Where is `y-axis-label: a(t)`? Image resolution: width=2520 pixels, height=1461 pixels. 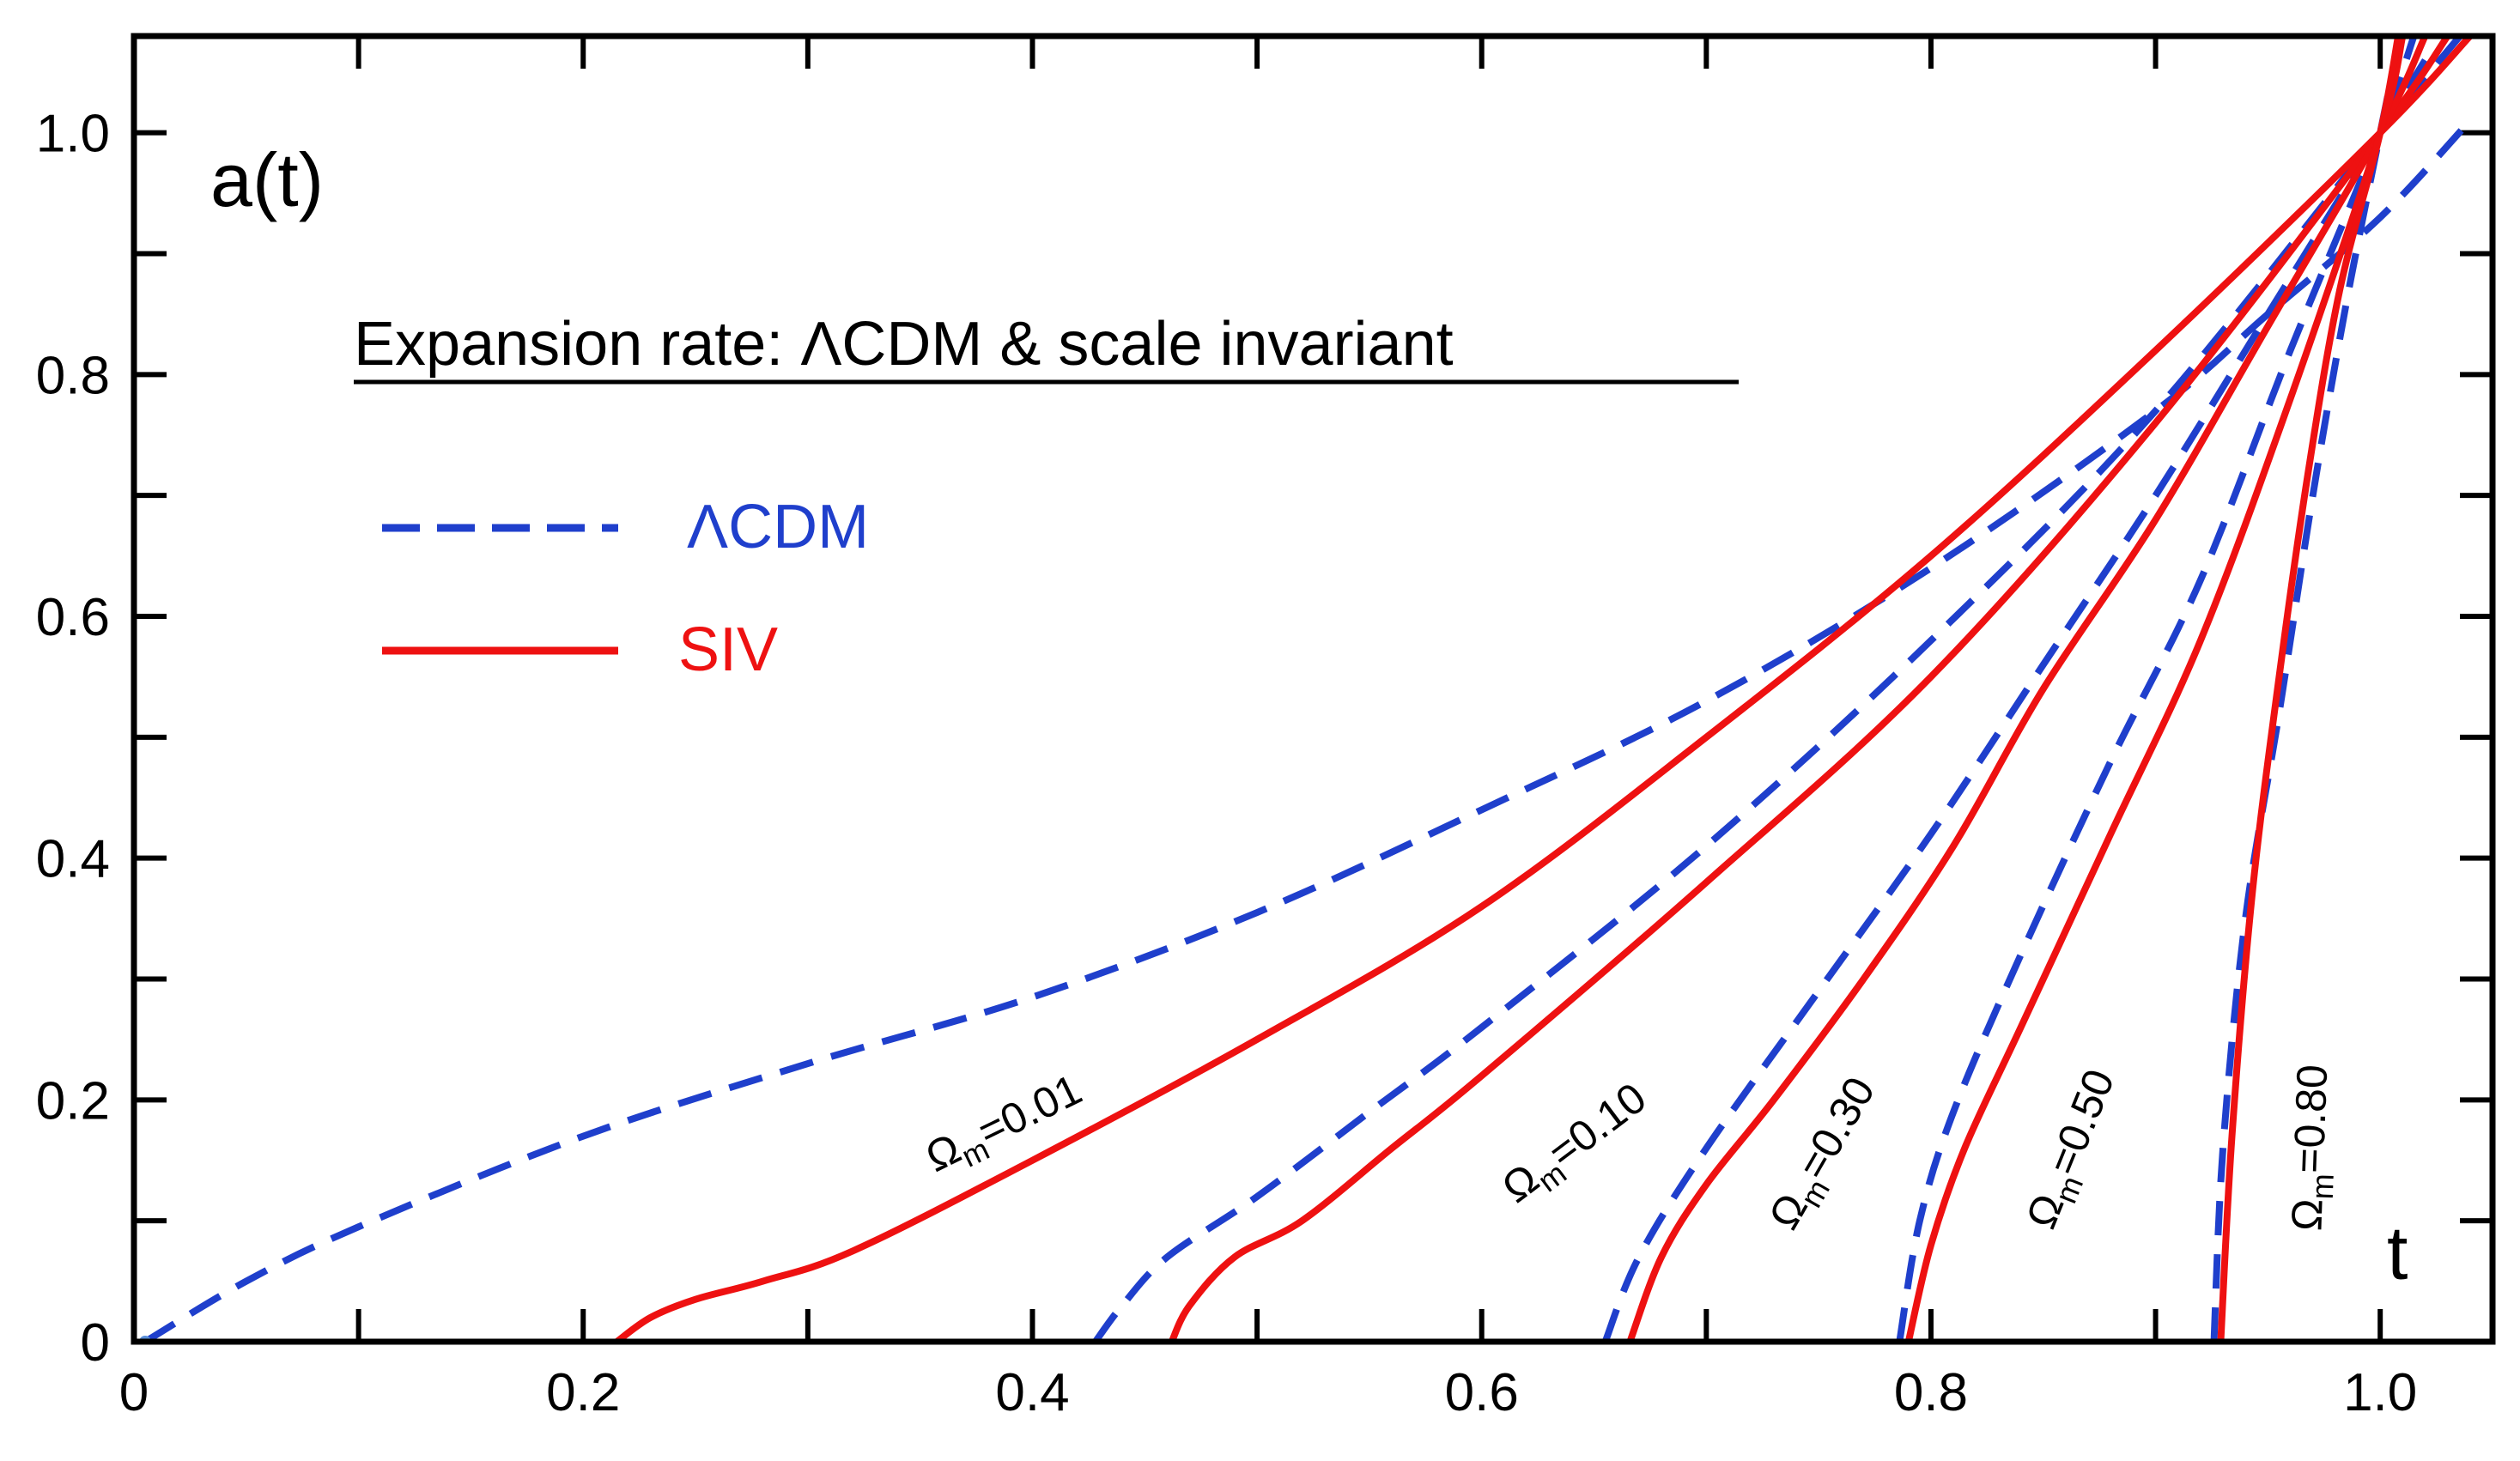 y-axis-label: a(t) is located at coordinates (267, 179).